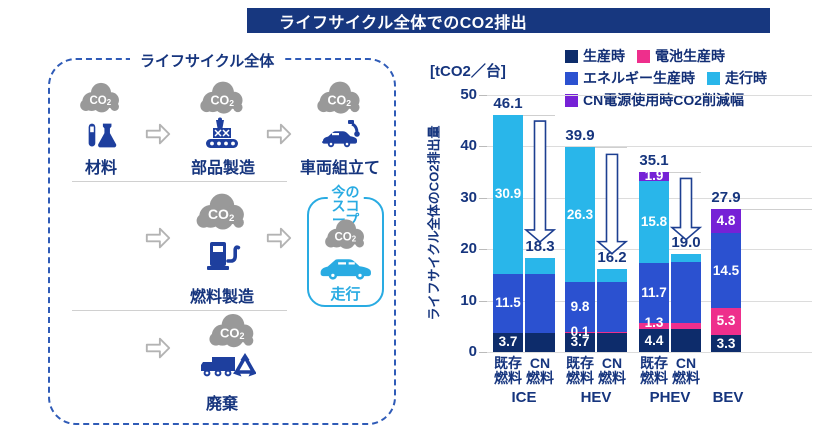  What do you see at coordinates (228, 367) in the screenshot?
I see `truck-recycle-icon` at bounding box center [228, 367].